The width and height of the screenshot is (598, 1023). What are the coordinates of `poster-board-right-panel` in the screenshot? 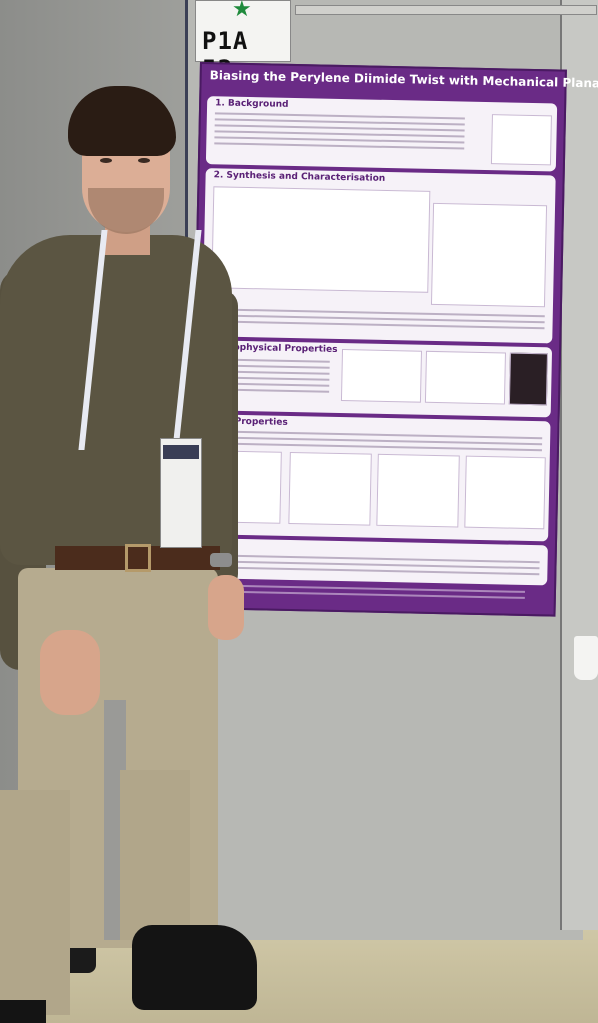 It's located at (579, 465).